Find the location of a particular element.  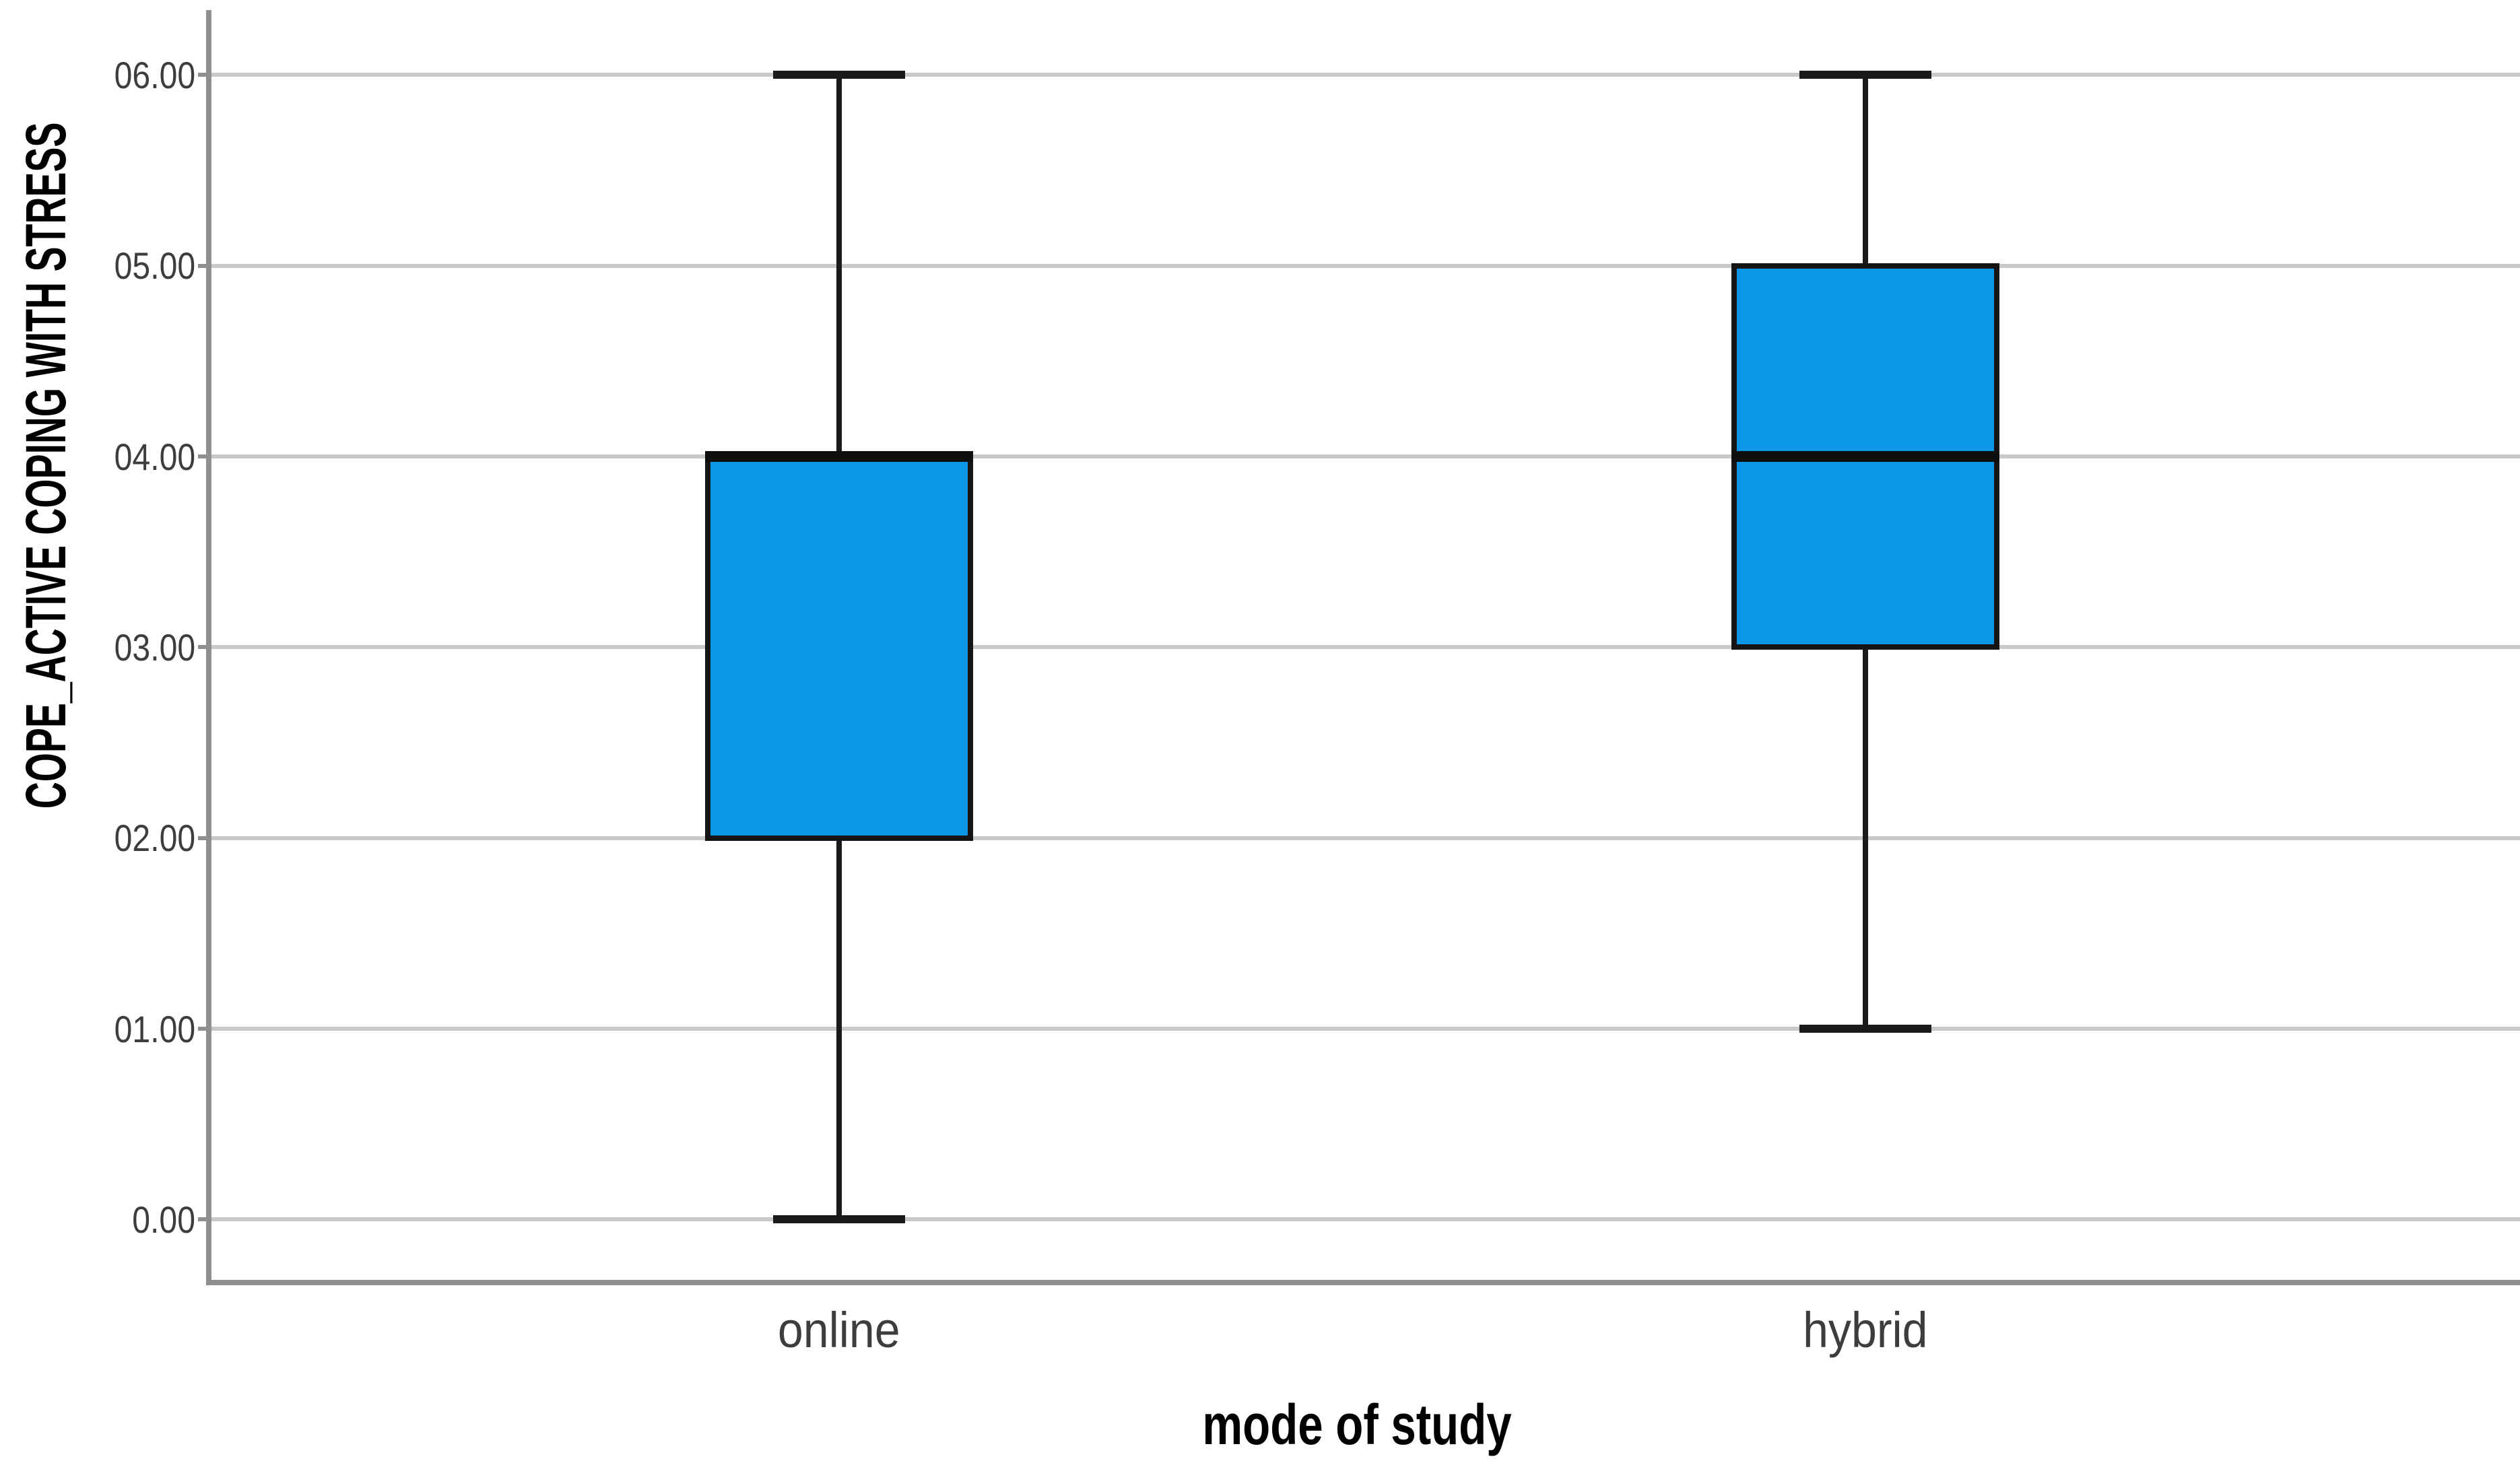

x-axis-line is located at coordinates (1363, 1282).